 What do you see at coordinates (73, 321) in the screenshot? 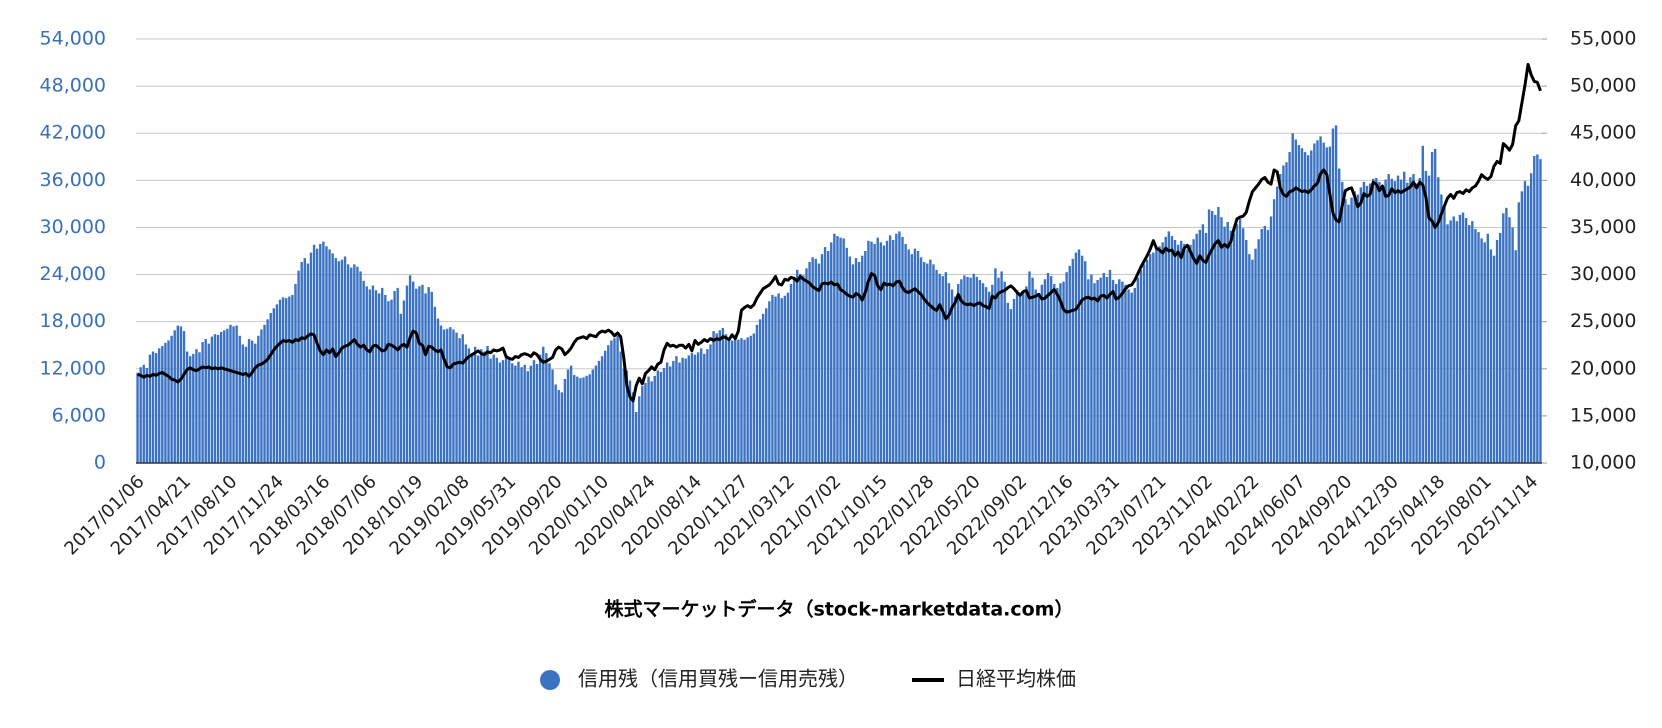
I see `y-tick-label: 18,000` at bounding box center [73, 321].